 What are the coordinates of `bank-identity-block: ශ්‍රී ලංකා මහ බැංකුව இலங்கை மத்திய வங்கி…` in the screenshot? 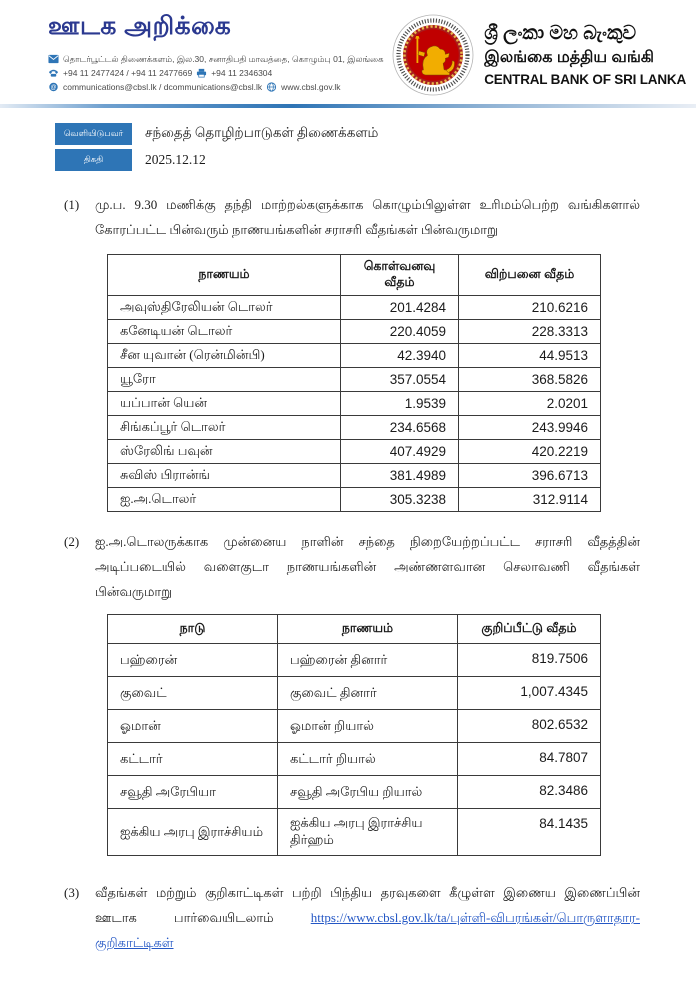 It's located at (539, 55).